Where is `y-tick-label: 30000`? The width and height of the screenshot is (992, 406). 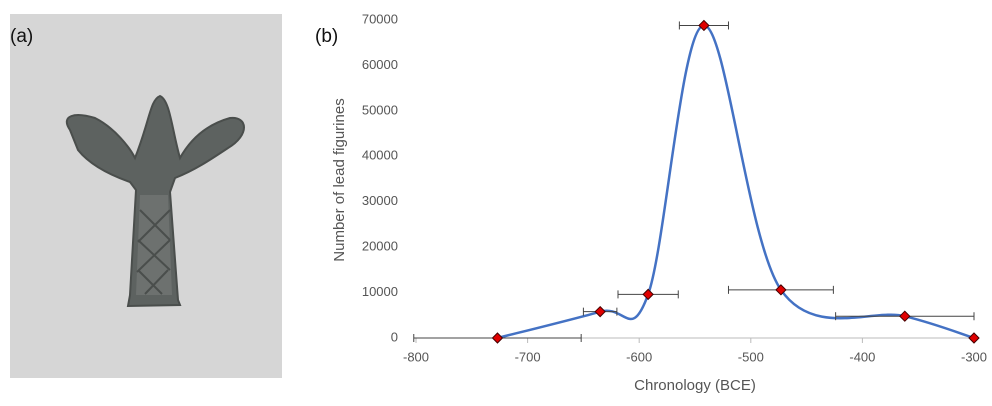
y-tick-label: 30000 is located at coordinates (380, 200).